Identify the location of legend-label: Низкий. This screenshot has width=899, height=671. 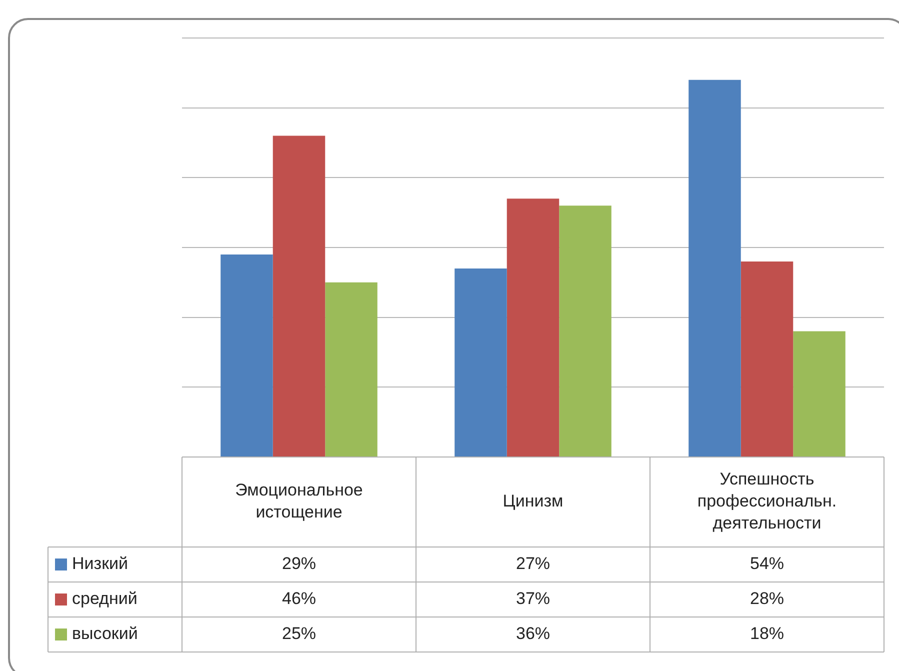
(100, 564).